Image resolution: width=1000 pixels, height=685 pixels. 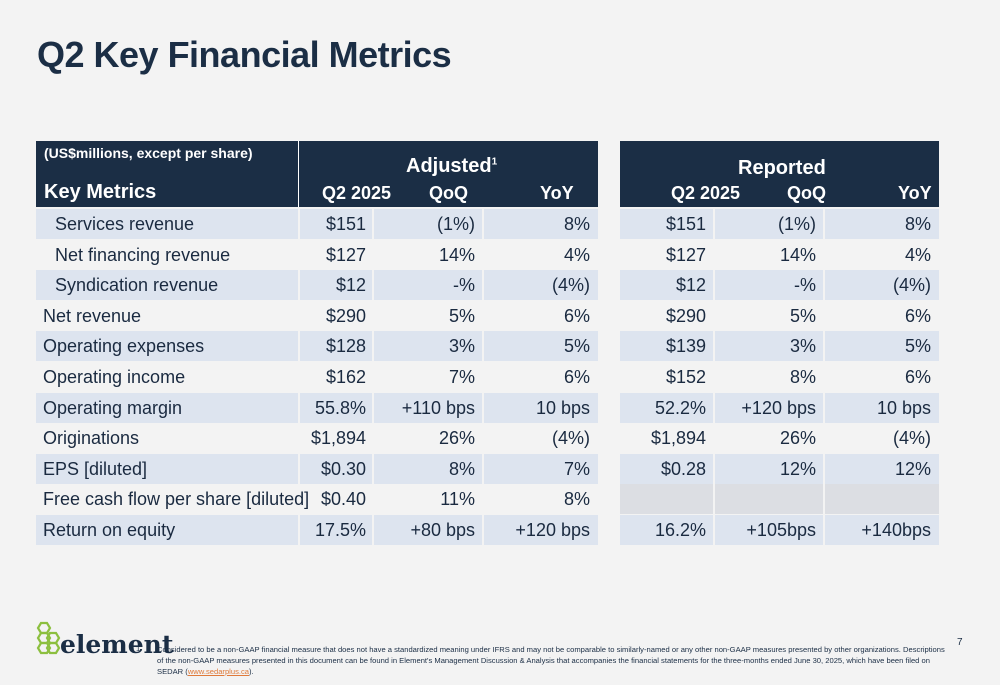 What do you see at coordinates (797, 438) in the screenshot?
I see `reported-value: 26%` at bounding box center [797, 438].